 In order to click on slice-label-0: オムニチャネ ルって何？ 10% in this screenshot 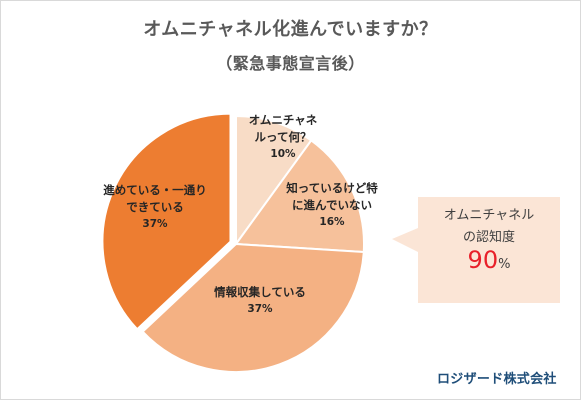, I will do `click(283, 137)`.